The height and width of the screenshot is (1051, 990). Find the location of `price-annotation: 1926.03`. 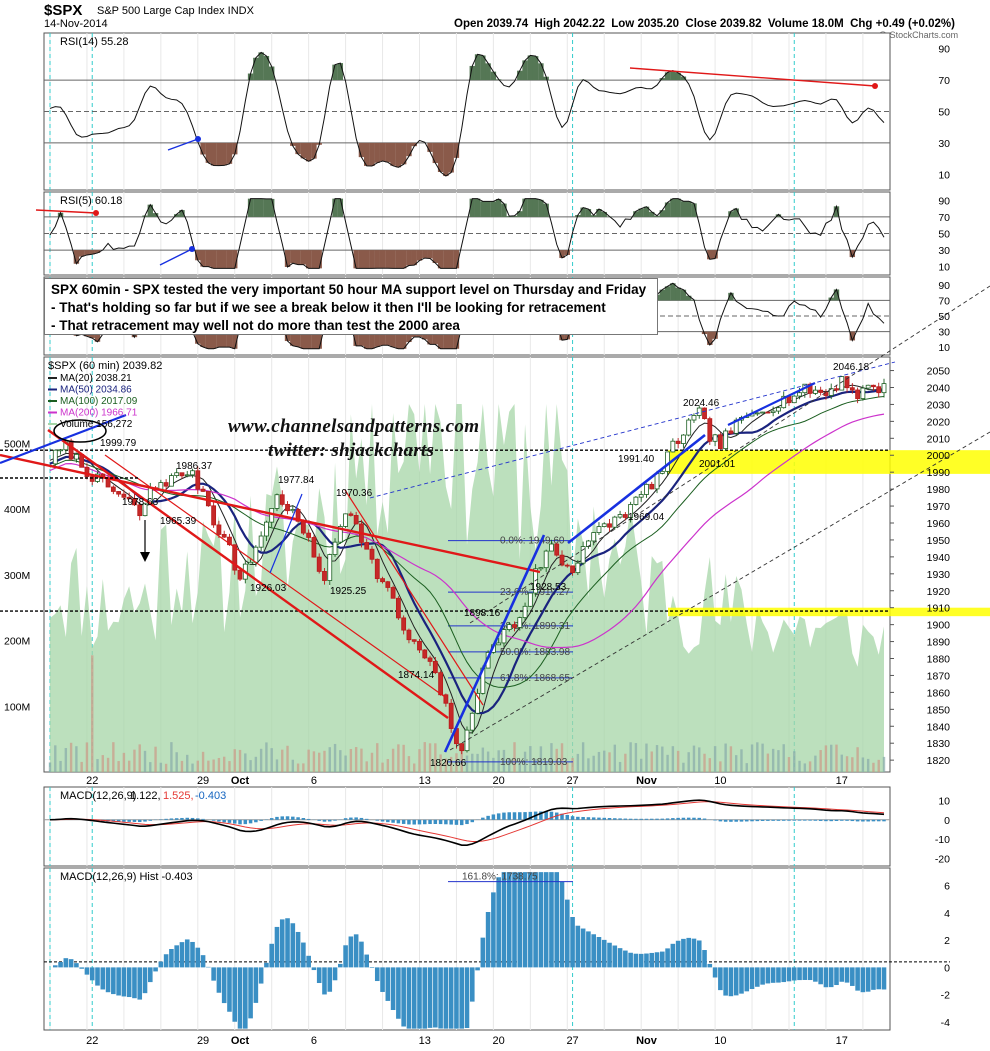

price-annotation: 1926.03 is located at coordinates (268, 588).